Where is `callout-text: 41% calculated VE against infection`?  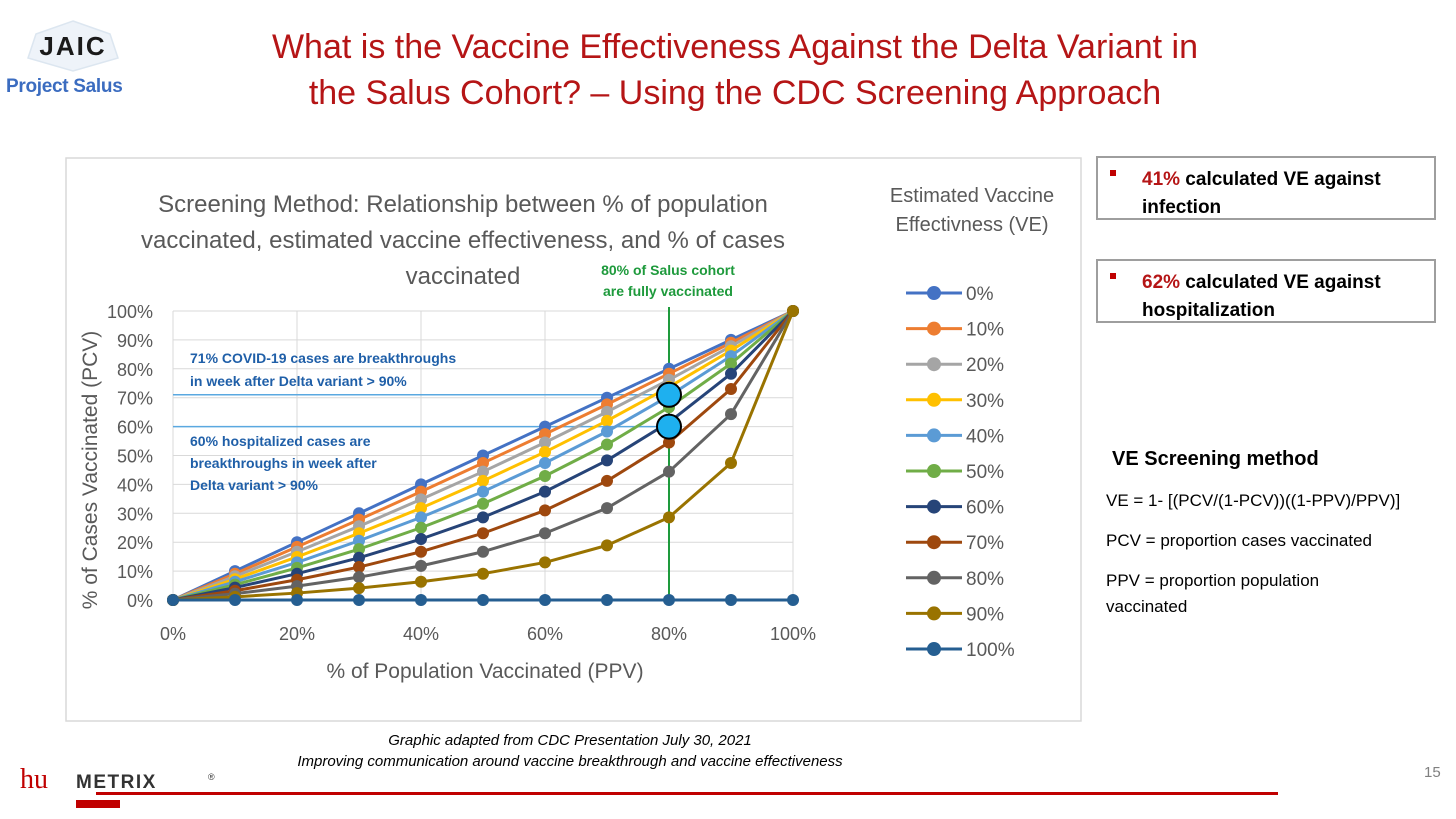
callout-text: 41% calculated VE against infection is located at coordinates (1287, 194).